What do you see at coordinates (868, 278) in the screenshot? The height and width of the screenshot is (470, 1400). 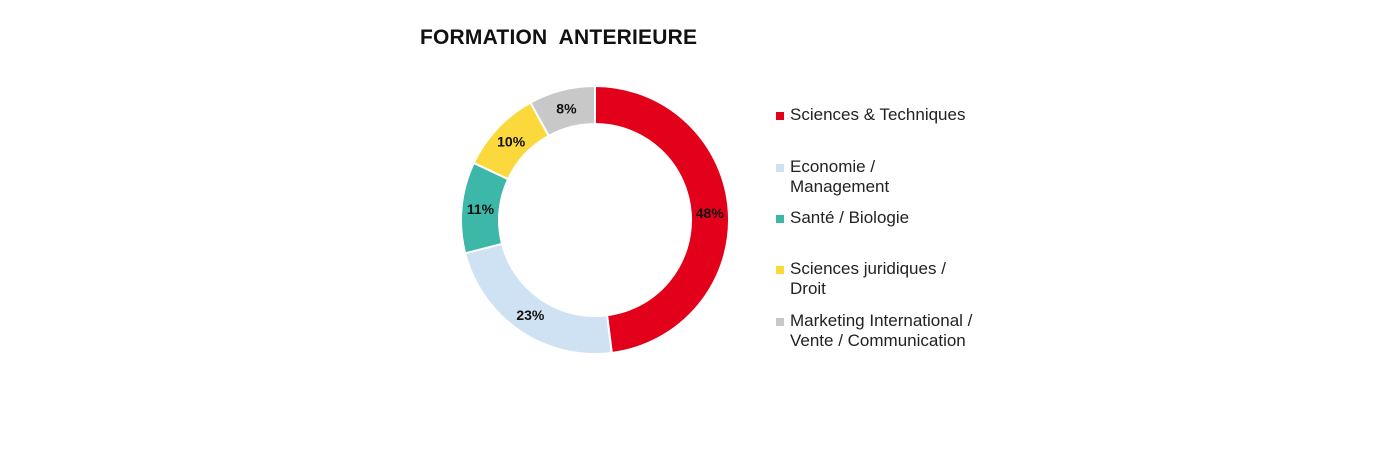 I see `legend-label: Sciences juridiques / Droit` at bounding box center [868, 278].